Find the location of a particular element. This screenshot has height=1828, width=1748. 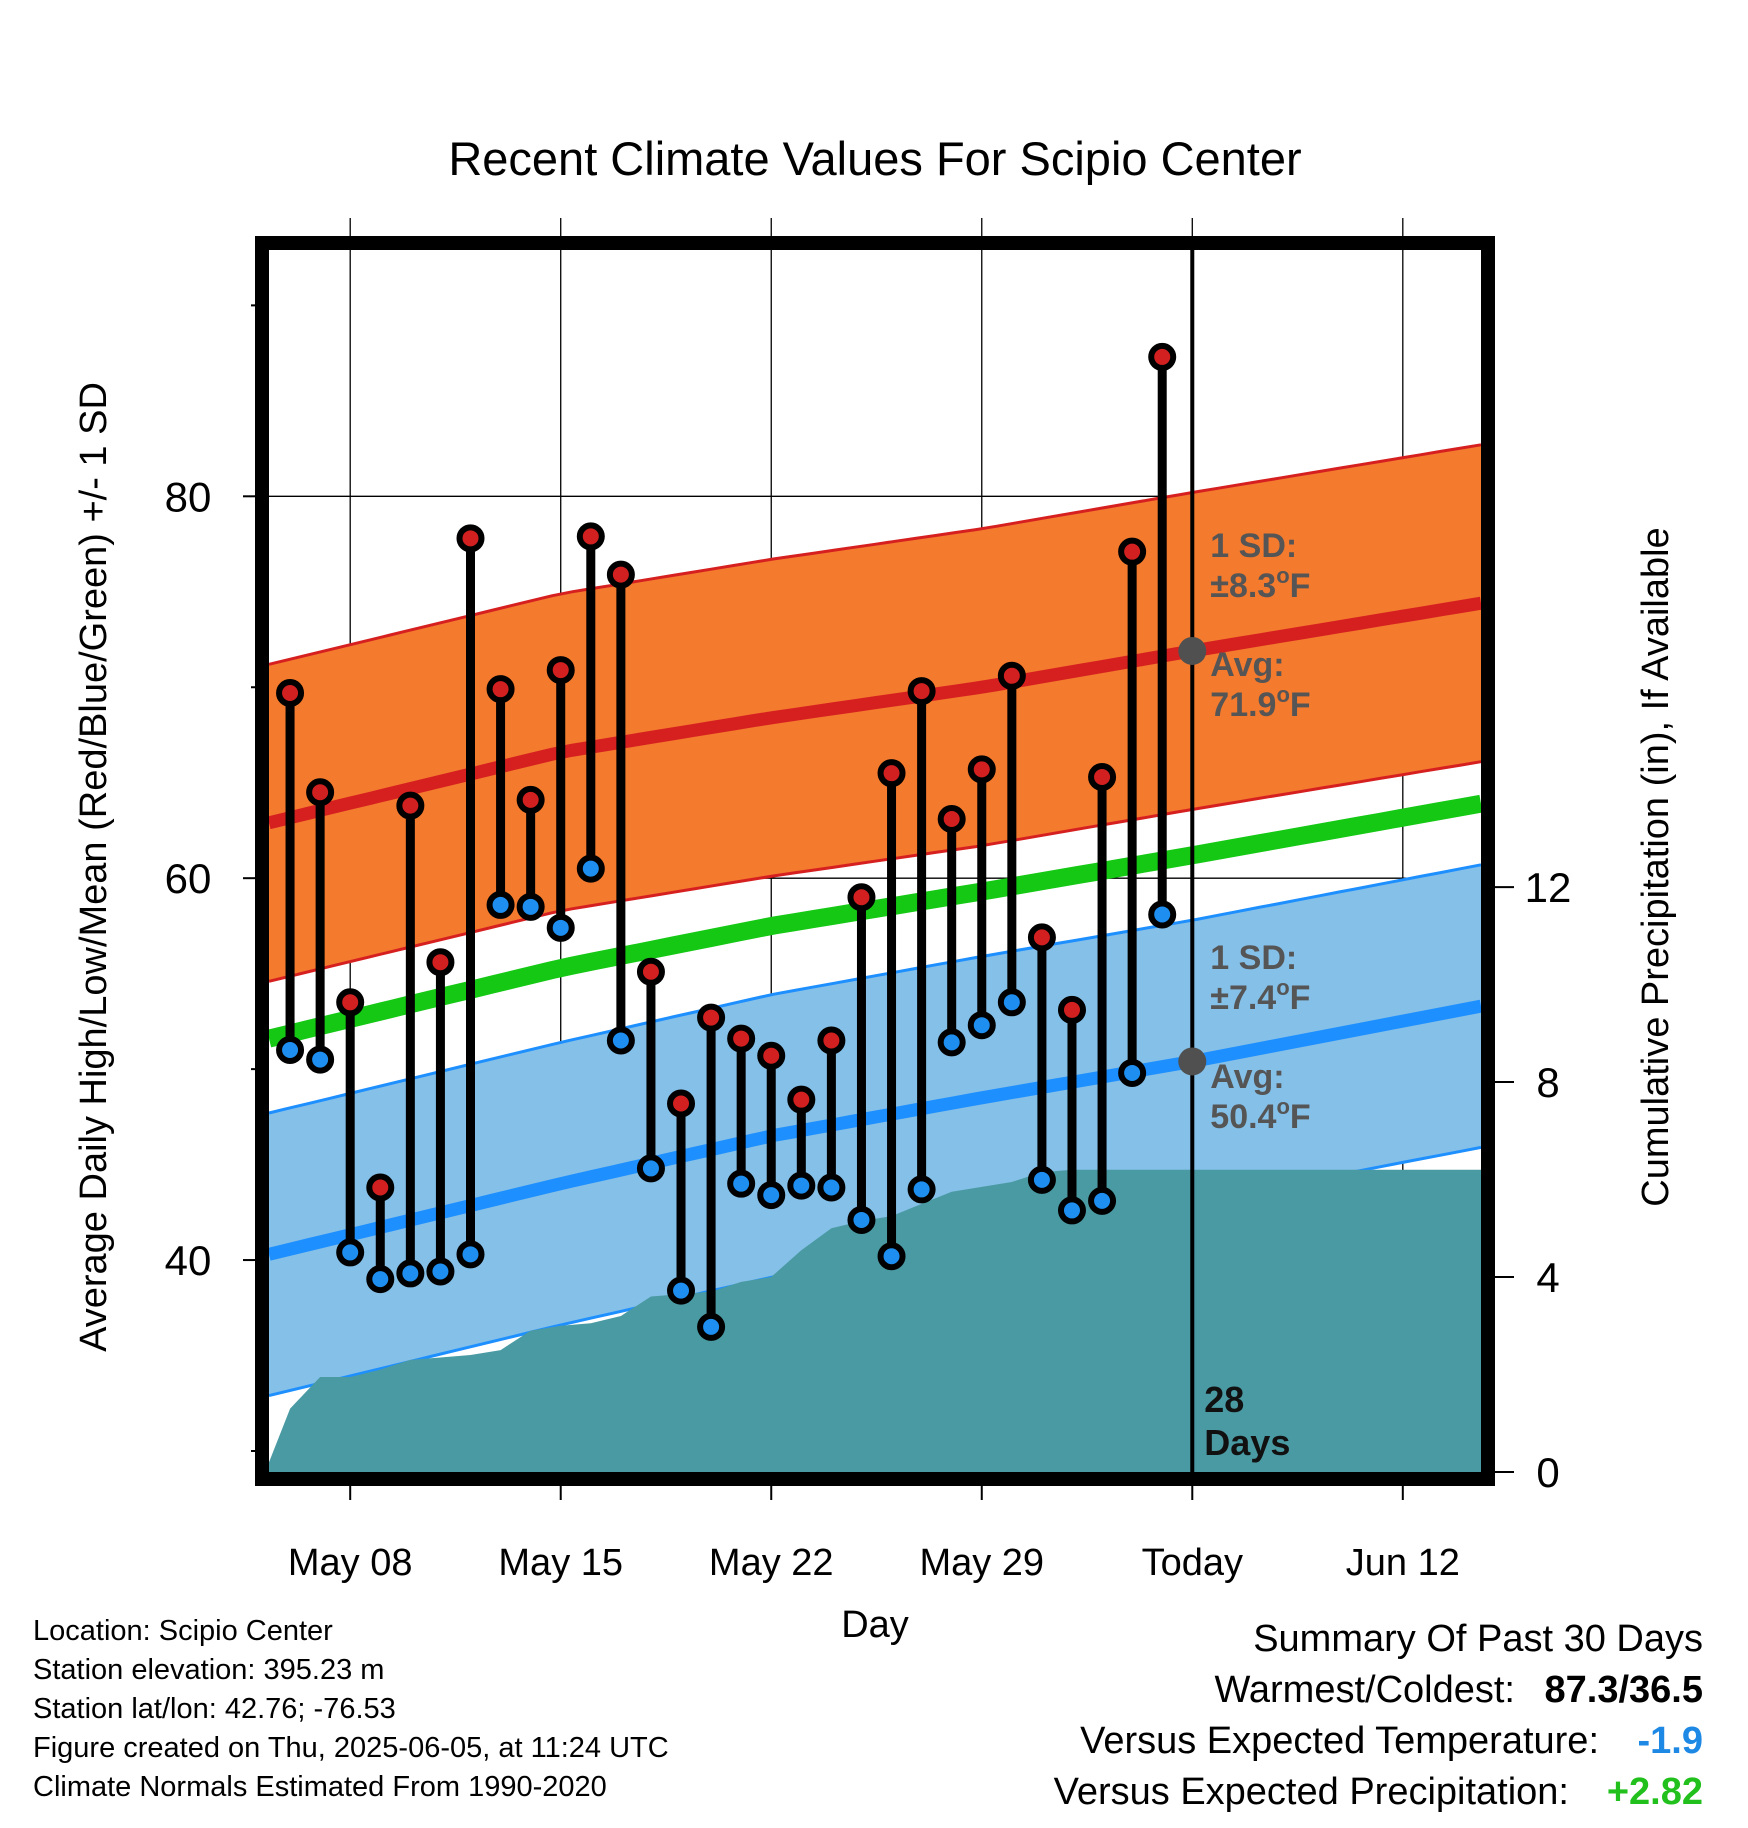

x-tick-label-1: May 15 is located at coordinates (560, 1563).